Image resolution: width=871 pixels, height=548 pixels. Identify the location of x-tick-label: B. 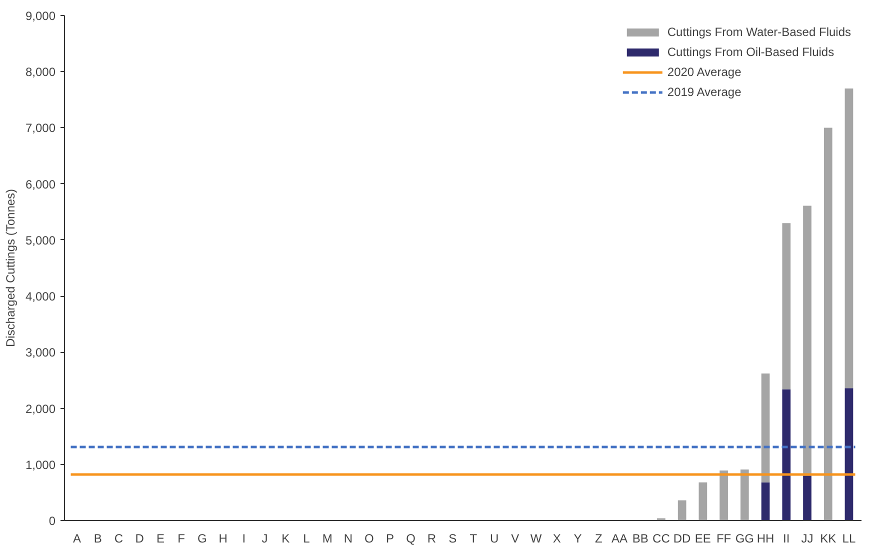
(98, 539).